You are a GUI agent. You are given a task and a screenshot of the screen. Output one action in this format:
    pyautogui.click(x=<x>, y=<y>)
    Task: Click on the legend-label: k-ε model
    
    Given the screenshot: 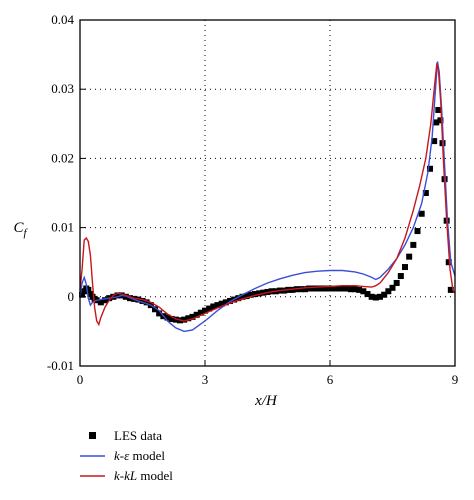 What is the action you would take?
    pyautogui.click(x=139, y=455)
    